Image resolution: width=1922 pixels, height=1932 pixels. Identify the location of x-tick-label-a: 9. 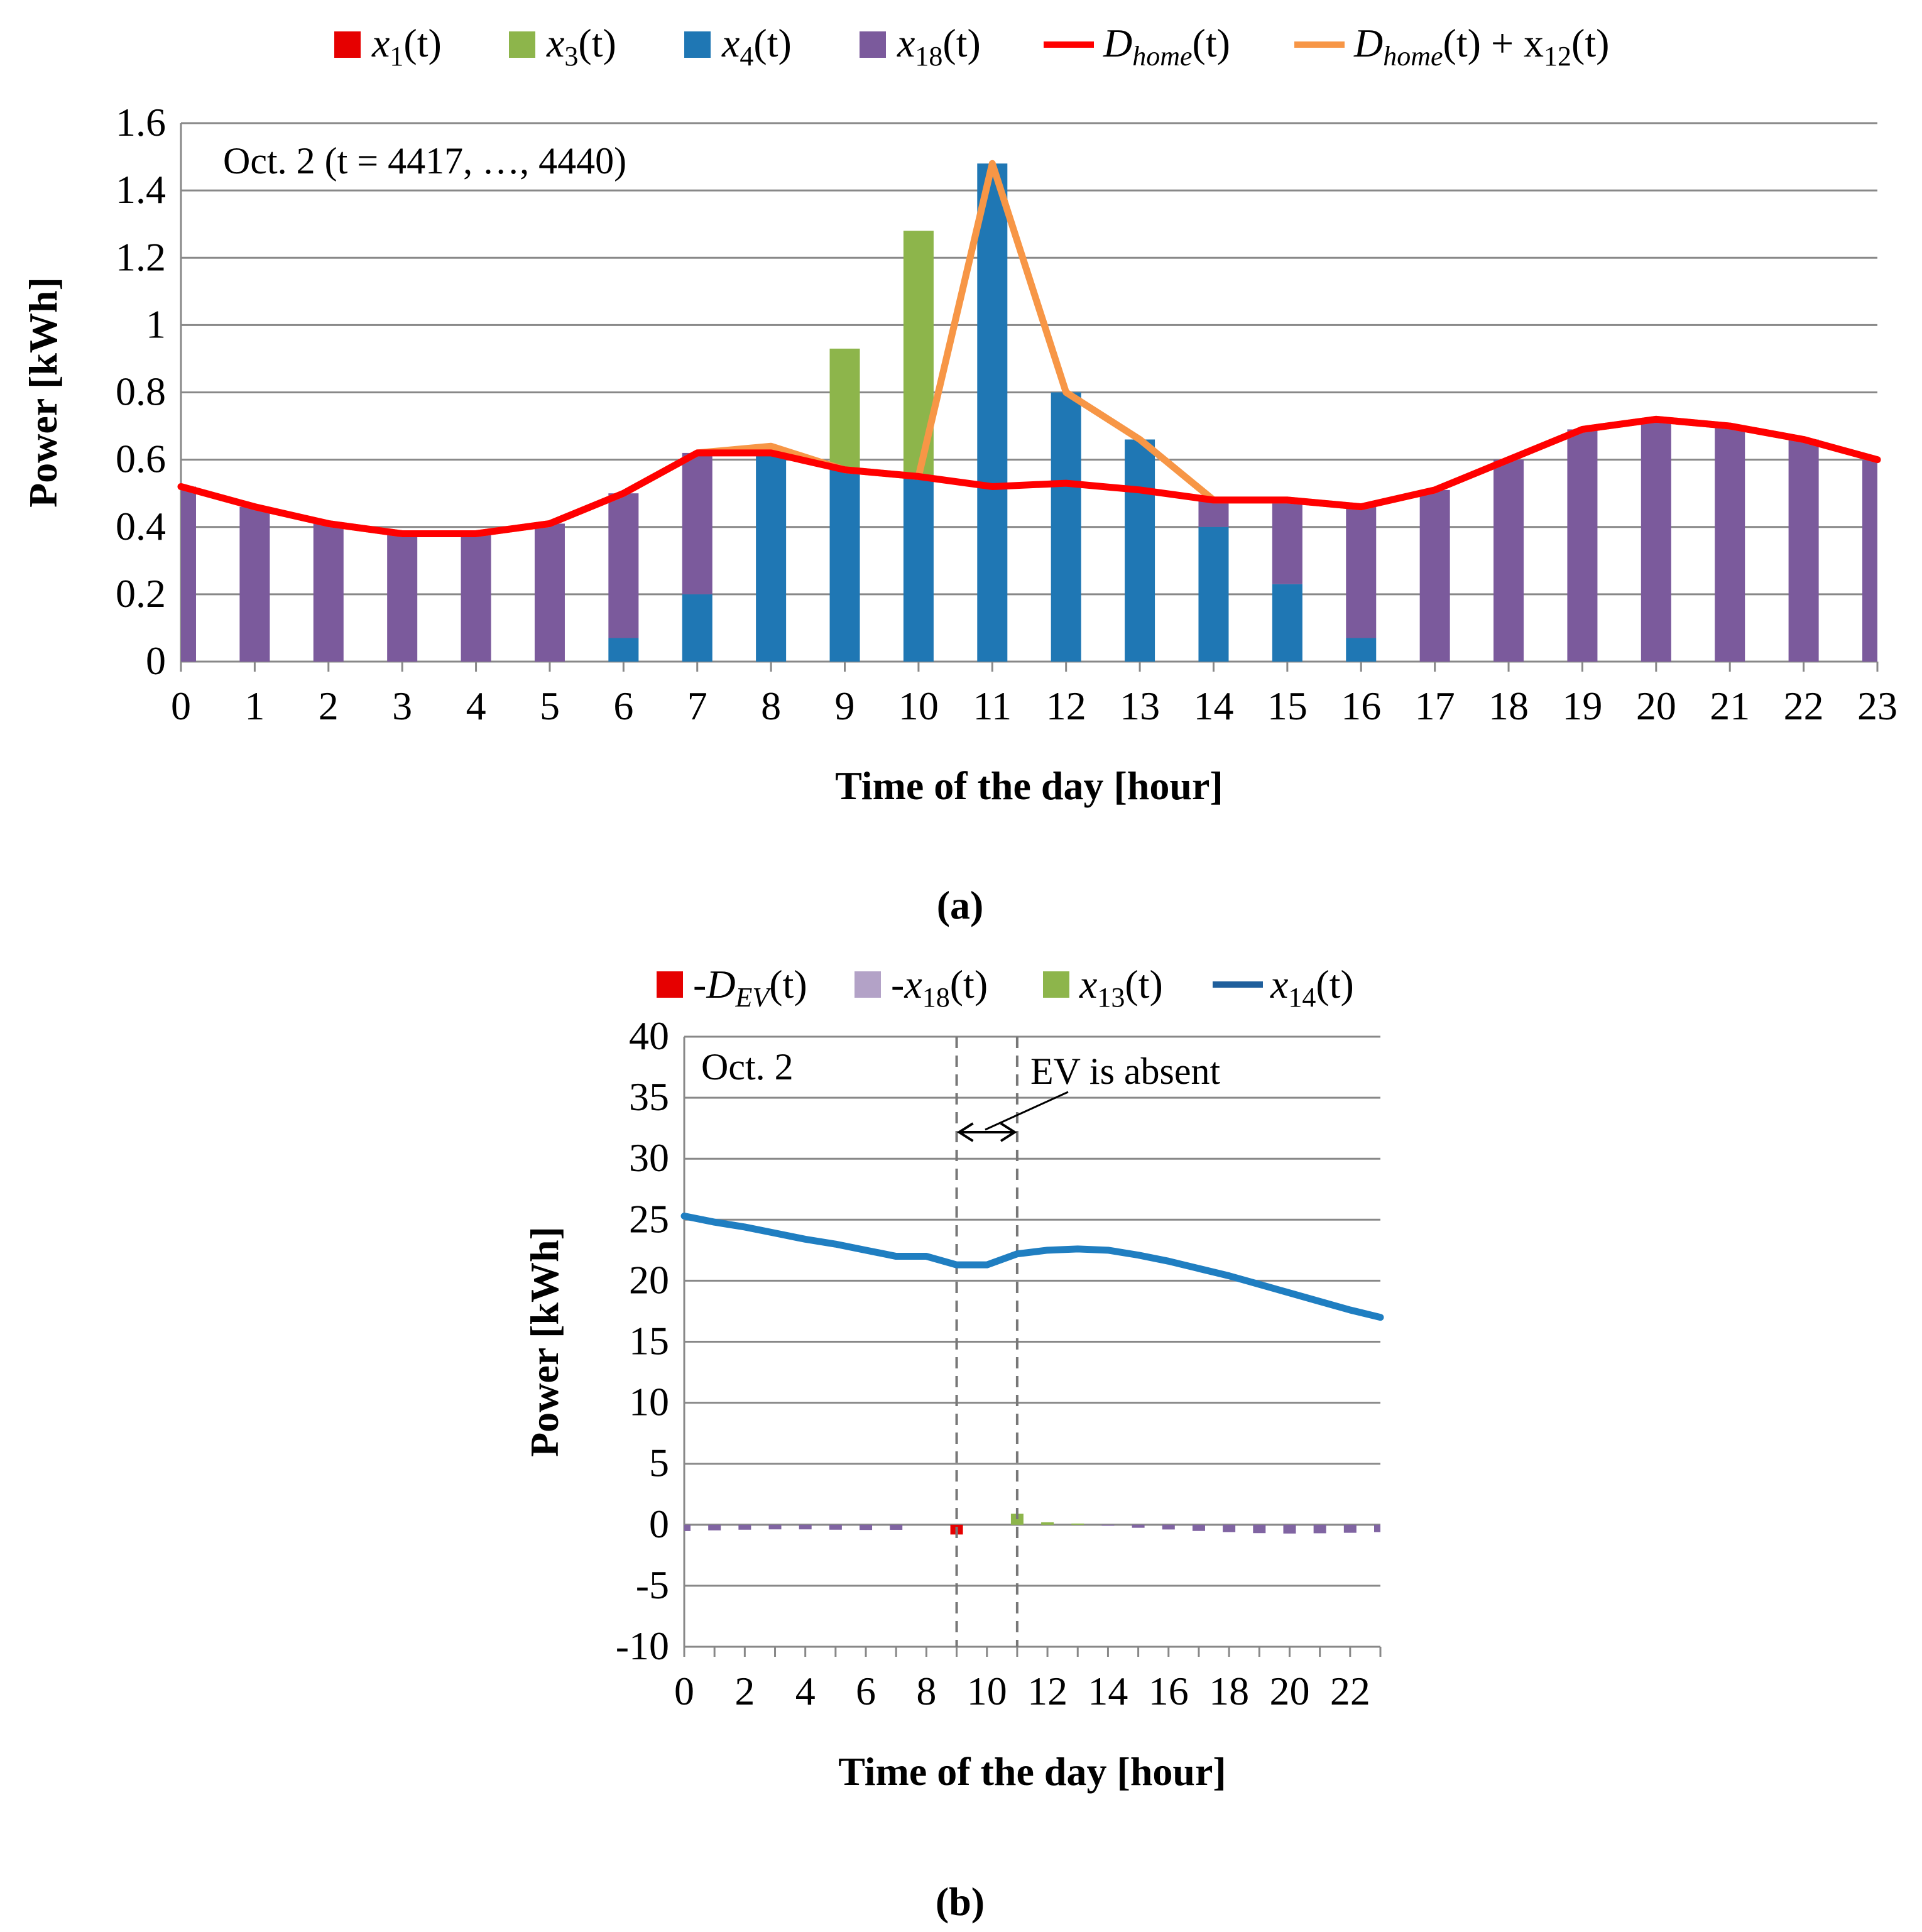
(845, 706).